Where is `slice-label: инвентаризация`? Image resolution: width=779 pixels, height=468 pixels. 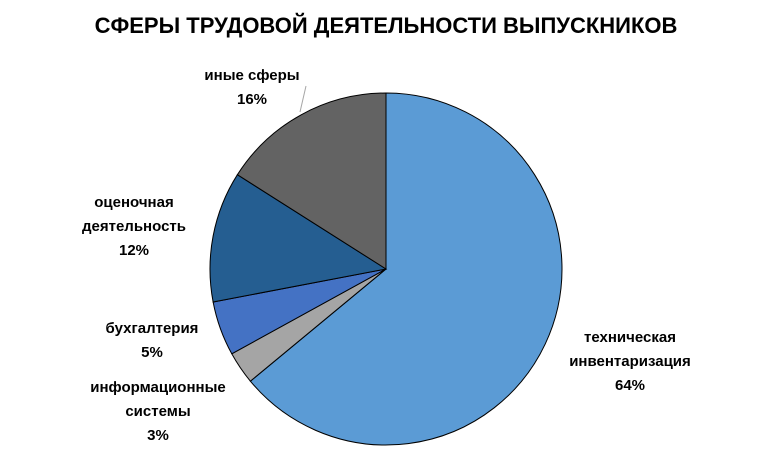
slice-label: инвентаризация is located at coordinates (630, 361).